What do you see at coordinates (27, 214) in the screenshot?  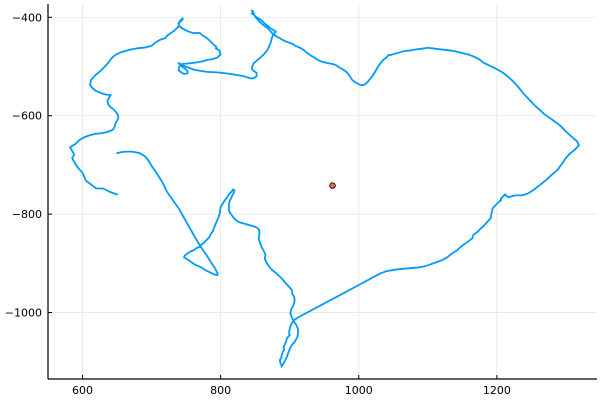 I see `y-tick-label: −800` at bounding box center [27, 214].